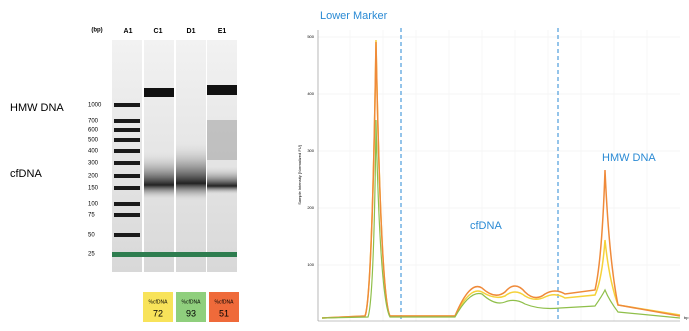  Describe the element at coordinates (310, 264) in the screenshot. I see `y-tick-label: 100` at that location.